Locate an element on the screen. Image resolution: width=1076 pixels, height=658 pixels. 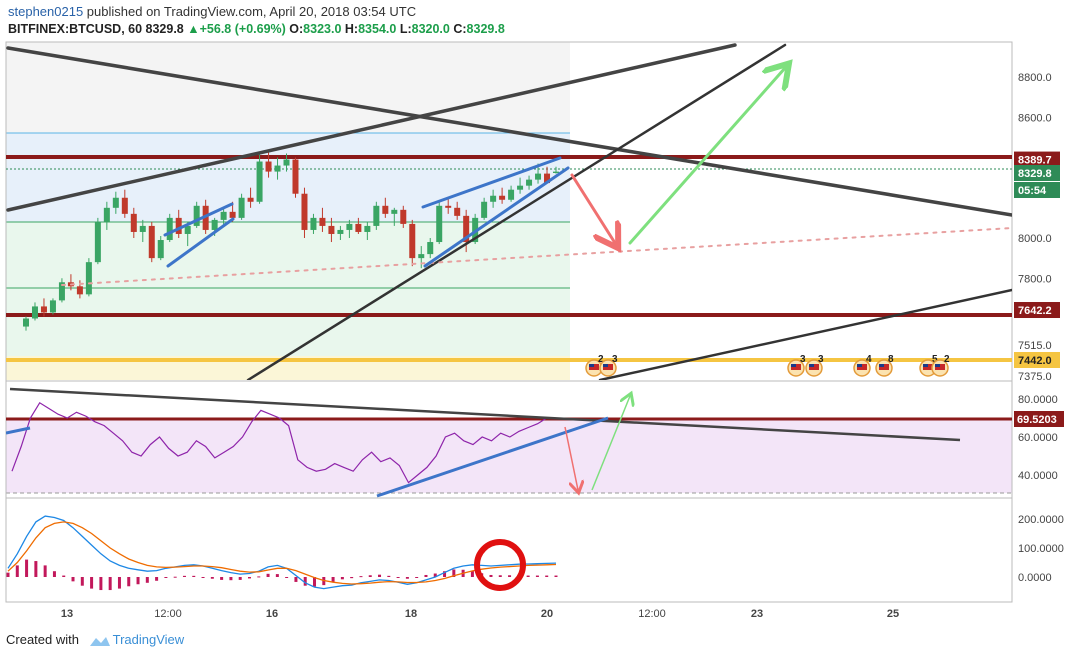
y-tick-label: 8600.0 is located at coordinates (1035, 118).